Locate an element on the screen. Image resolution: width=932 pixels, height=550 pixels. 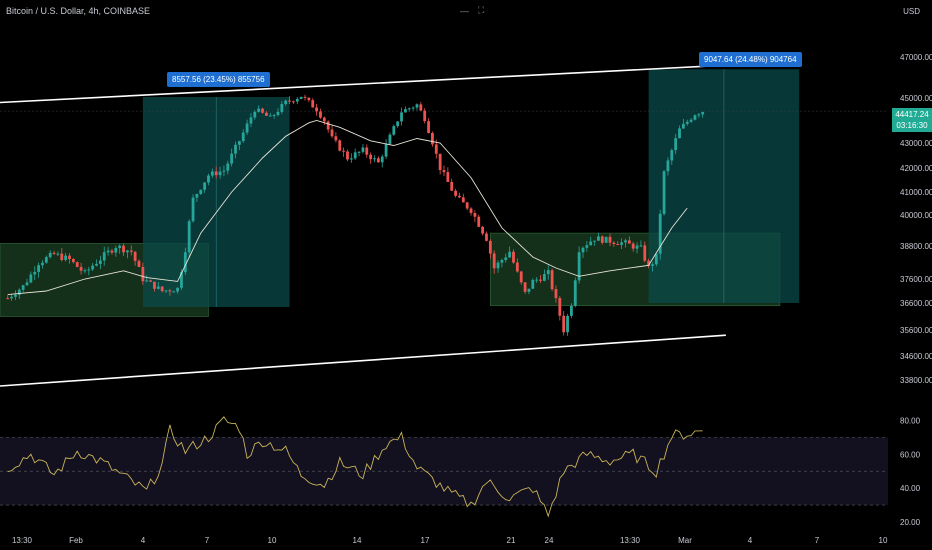
price-tick-label: 33800.00 is located at coordinates (916, 380).